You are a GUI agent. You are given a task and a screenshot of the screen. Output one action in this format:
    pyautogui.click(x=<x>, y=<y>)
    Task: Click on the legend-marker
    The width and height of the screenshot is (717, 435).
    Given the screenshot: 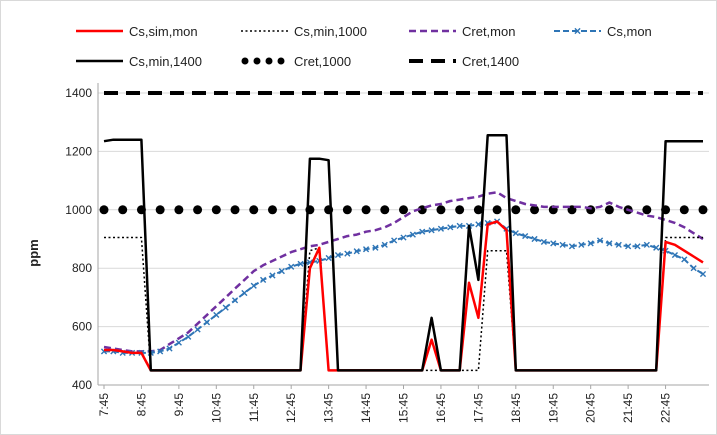 What is the action you would take?
    pyautogui.click(x=577, y=31)
    